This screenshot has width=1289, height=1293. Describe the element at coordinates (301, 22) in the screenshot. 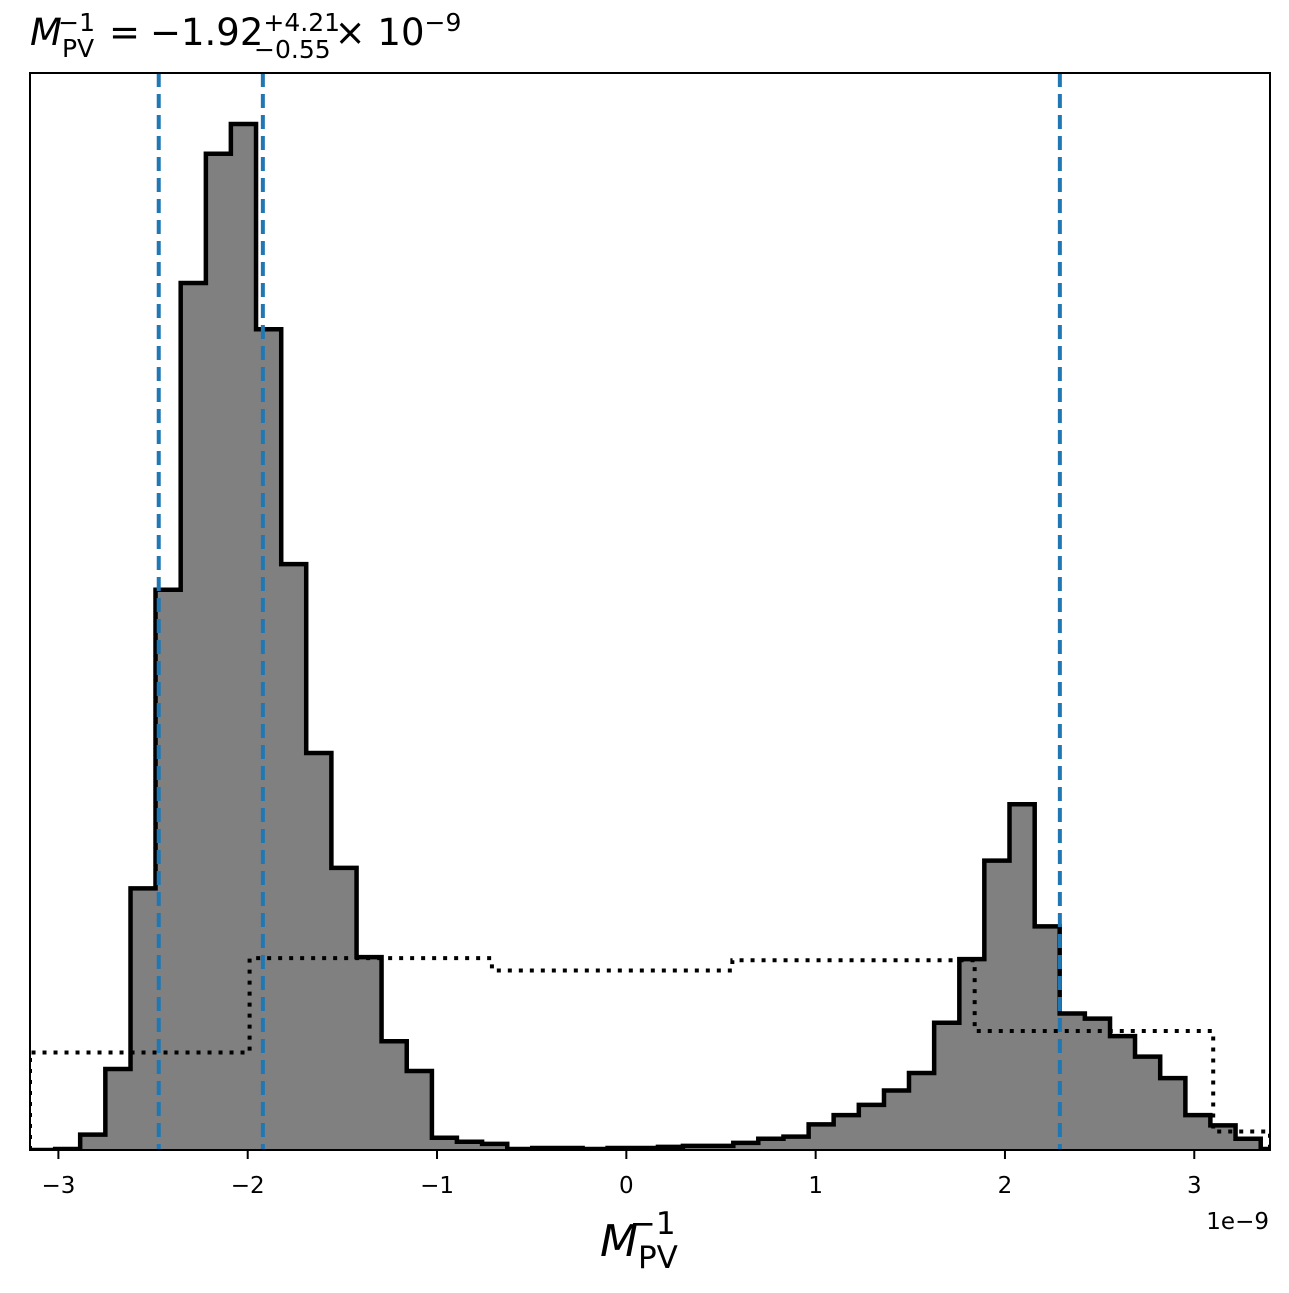

I see `title-upper-error: +4.21` at that location.